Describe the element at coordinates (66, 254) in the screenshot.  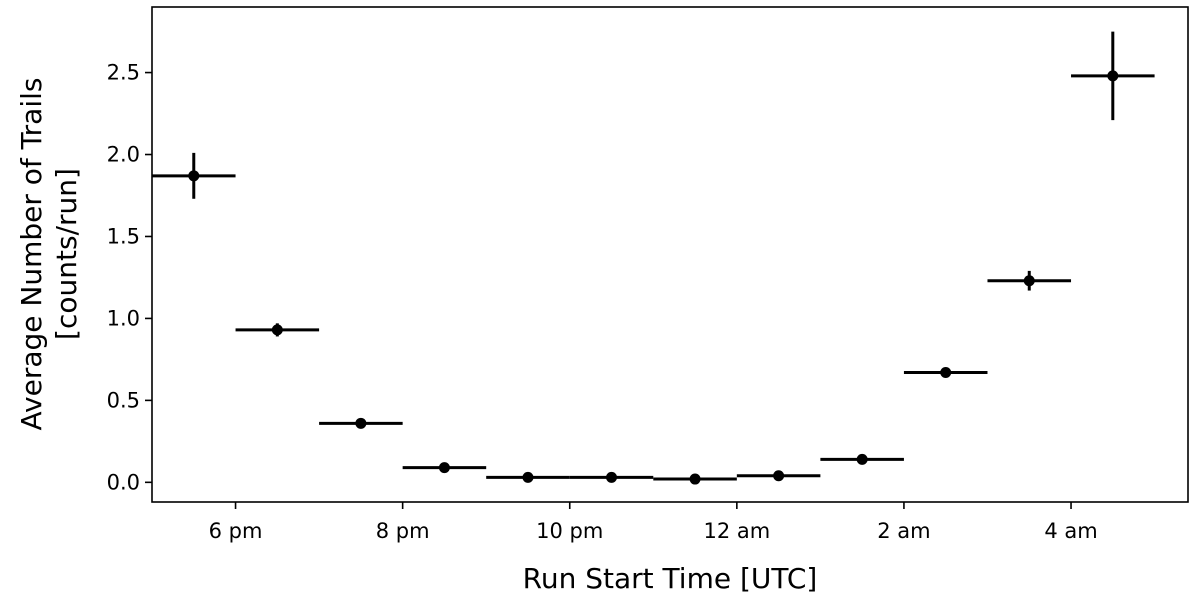
I see `y-axis-title-line-2: [counts/run]` at that location.